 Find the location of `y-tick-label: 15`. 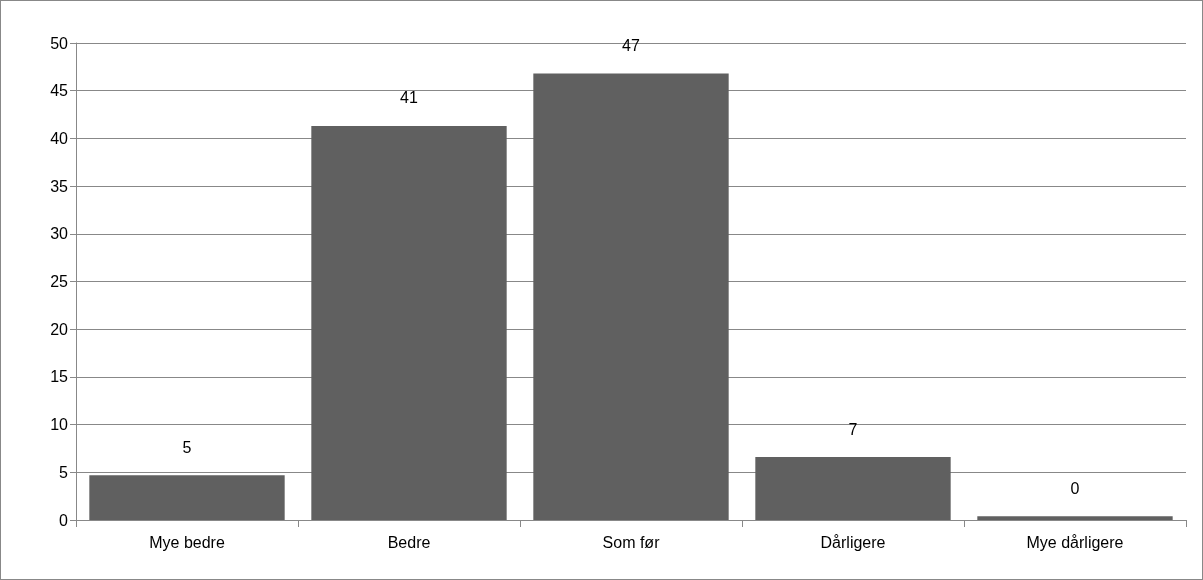

y-tick-label: 15 is located at coordinates (59, 377).